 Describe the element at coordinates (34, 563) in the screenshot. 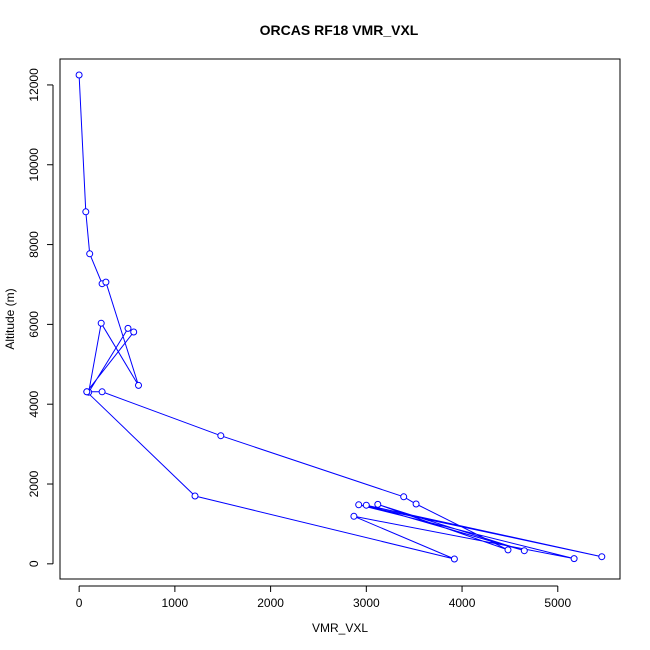

I see `y-tick-label: 0` at that location.